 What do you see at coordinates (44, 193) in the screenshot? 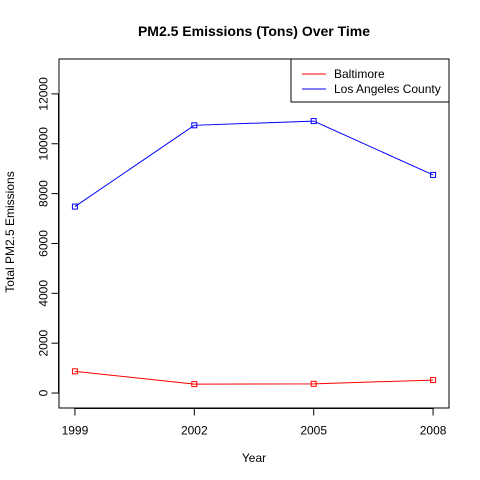
I see `y-tick-label: 8000` at bounding box center [44, 193].